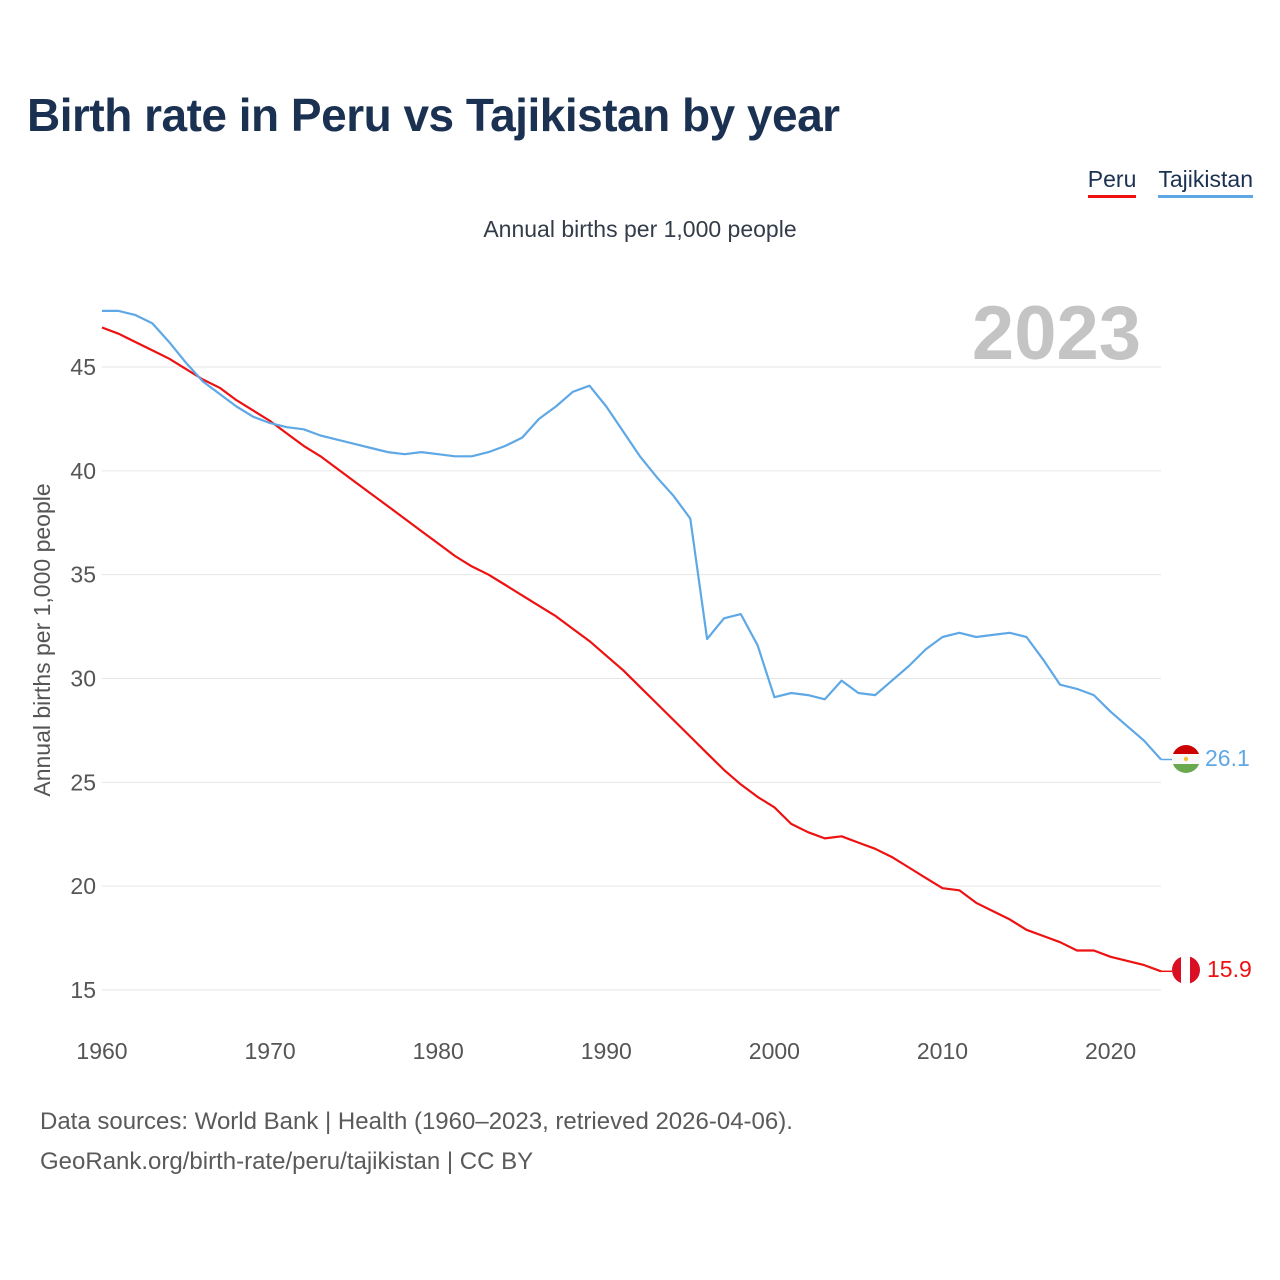 The image size is (1280, 1280). Describe the element at coordinates (83, 471) in the screenshot. I see `y-tick-label: 40` at that location.